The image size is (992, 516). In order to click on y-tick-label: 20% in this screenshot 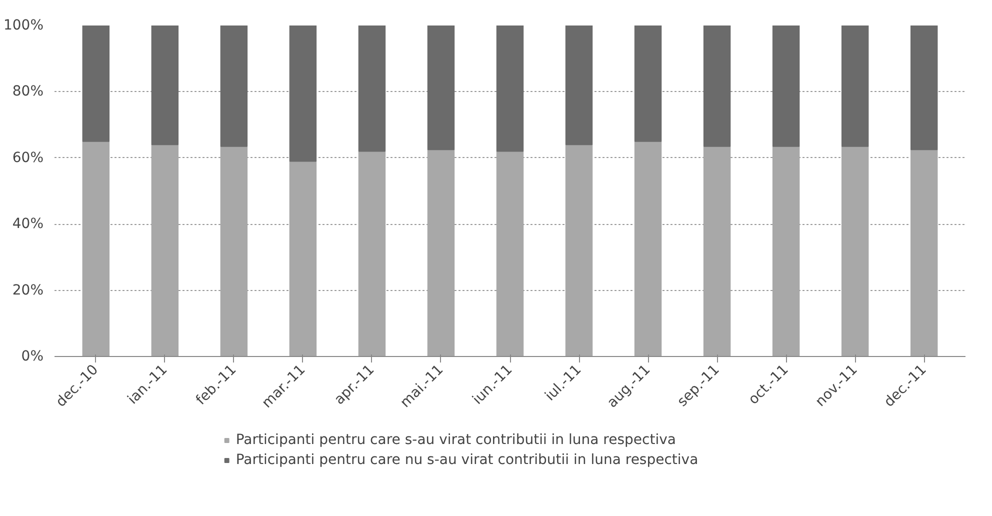, I will do `click(28, 290)`.